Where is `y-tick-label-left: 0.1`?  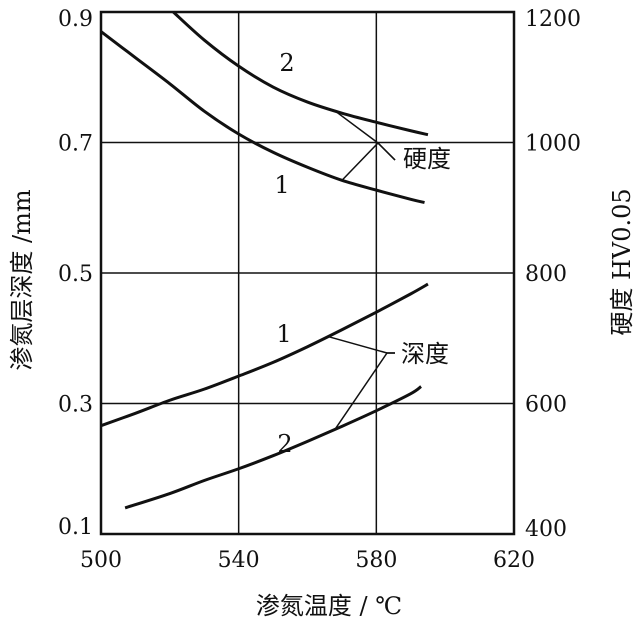 y-tick-label-left: 0.1 is located at coordinates (75, 527).